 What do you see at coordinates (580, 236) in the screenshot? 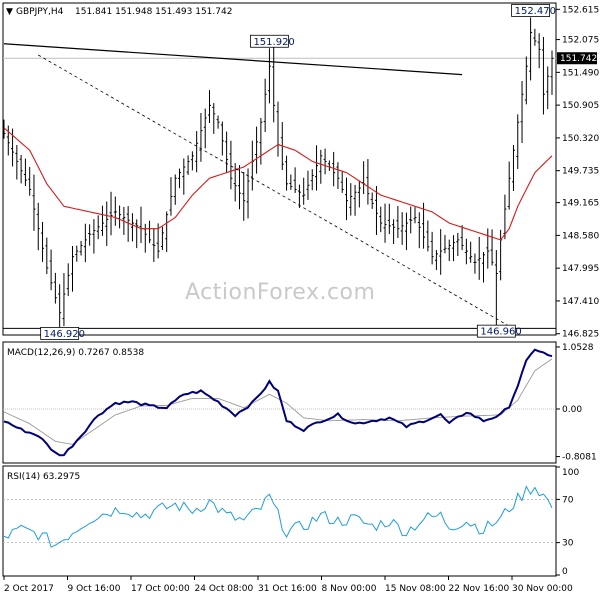
I see `price-tick-label: 148.580` at bounding box center [580, 236].